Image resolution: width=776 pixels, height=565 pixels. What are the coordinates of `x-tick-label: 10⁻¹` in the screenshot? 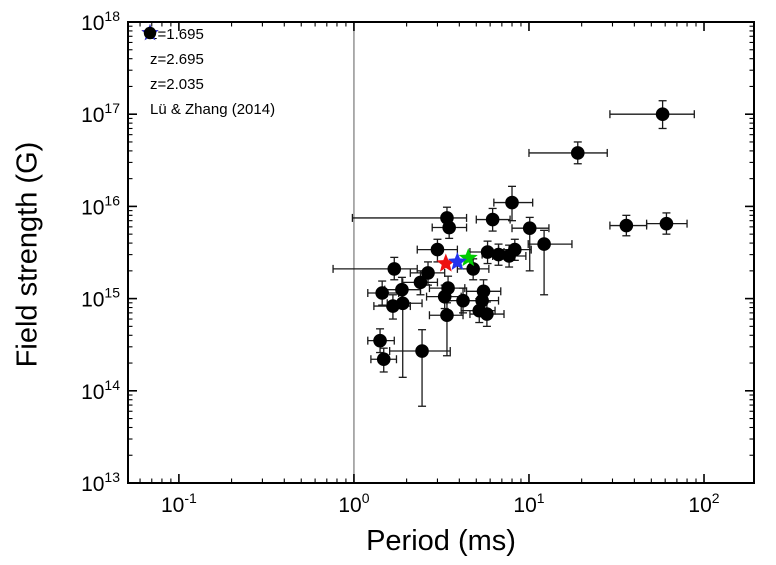 It's located at (179, 503).